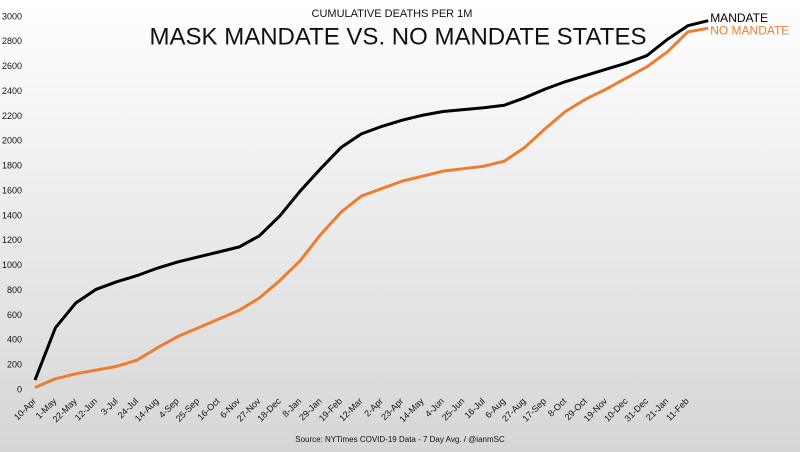 This screenshot has height=452, width=800. What do you see at coordinates (14, 365) in the screenshot?
I see `y-tick-label: 200` at bounding box center [14, 365].